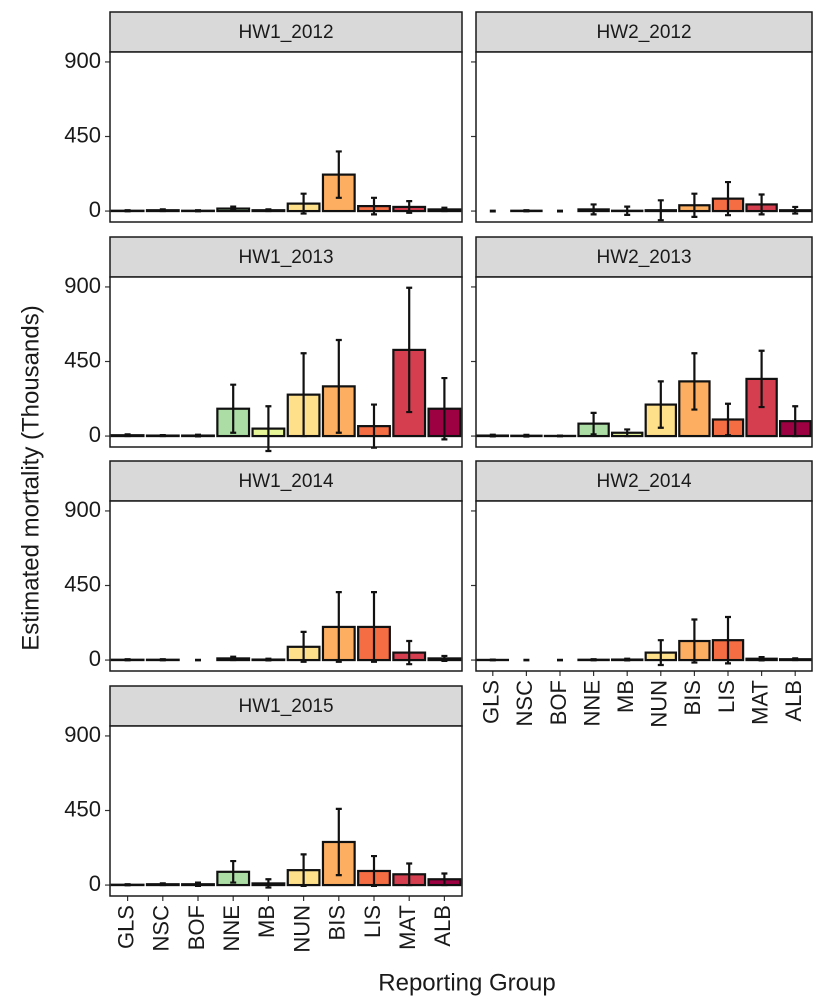 This screenshot has width=815, height=999. I want to click on panel-background, so click(286, 586).